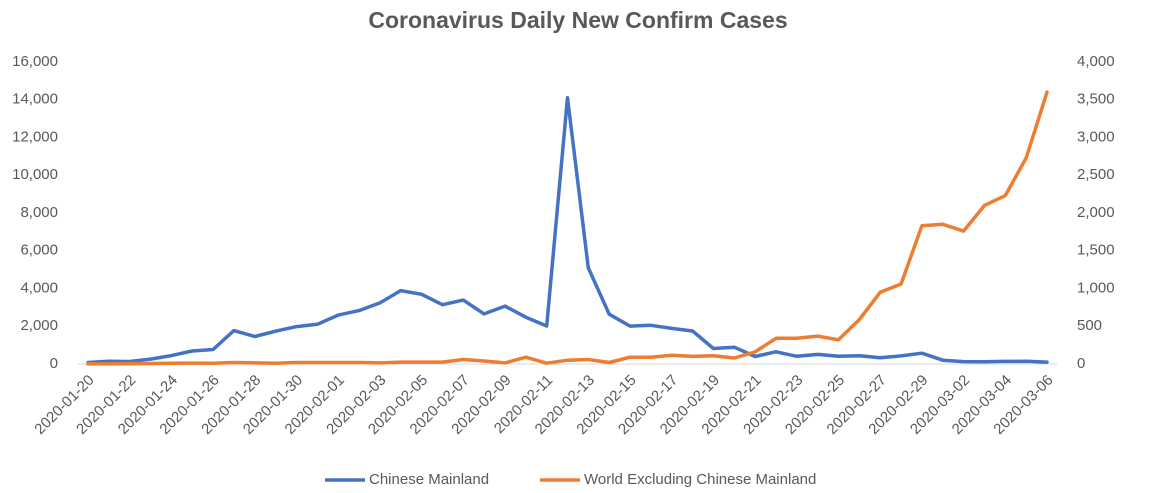 Image resolution: width=1152 pixels, height=493 pixels. I want to click on y-tick-label: 2,000, so click(39, 325).